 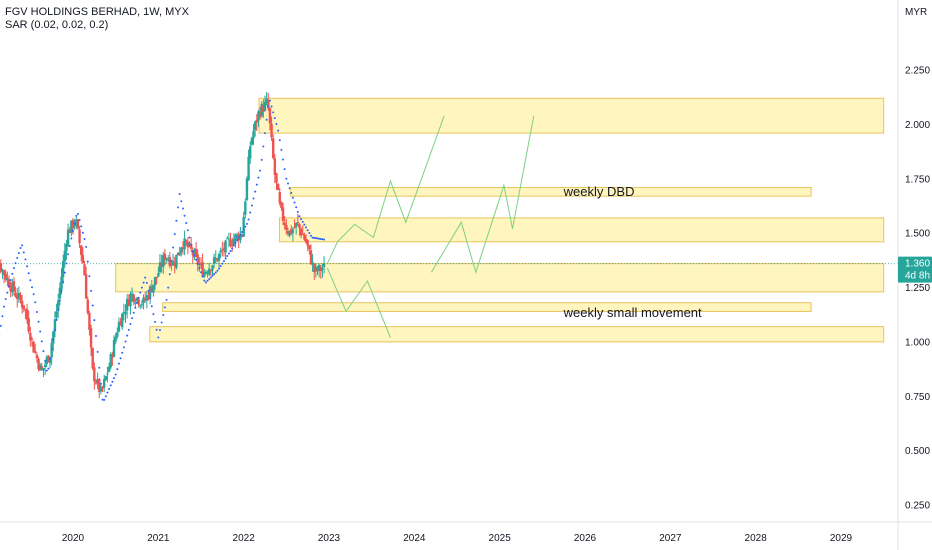 I want to click on price-tag-value: 1.360, so click(x=917, y=264).